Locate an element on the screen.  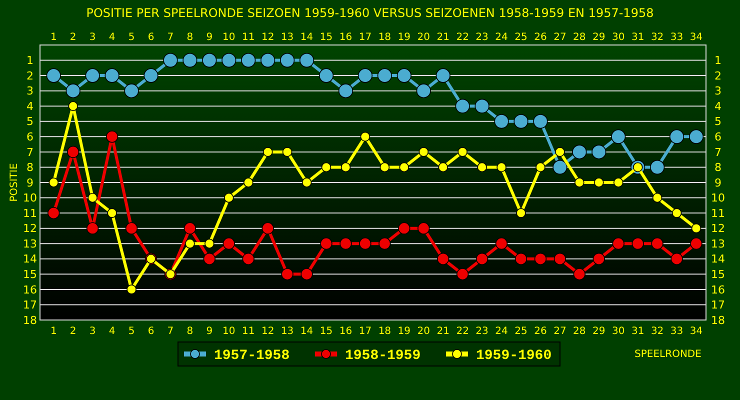
x-tick-label: 25 is located at coordinates (521, 37).